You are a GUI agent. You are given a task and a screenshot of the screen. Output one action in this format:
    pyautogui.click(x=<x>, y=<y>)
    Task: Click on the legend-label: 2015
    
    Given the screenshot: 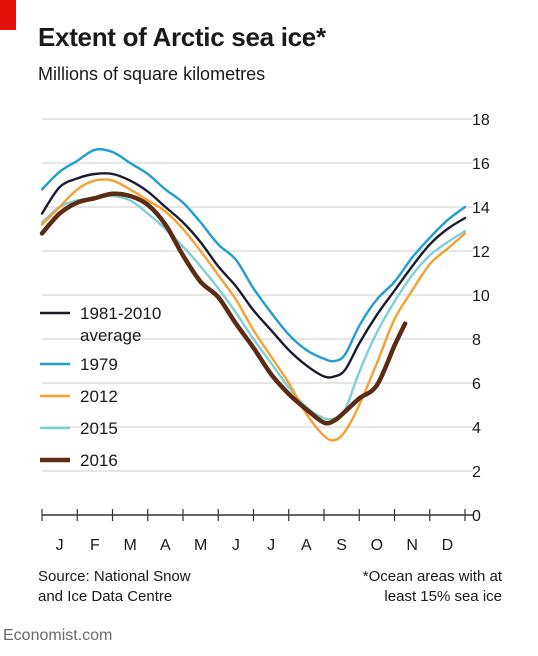 What is the action you would take?
    pyautogui.click(x=99, y=428)
    